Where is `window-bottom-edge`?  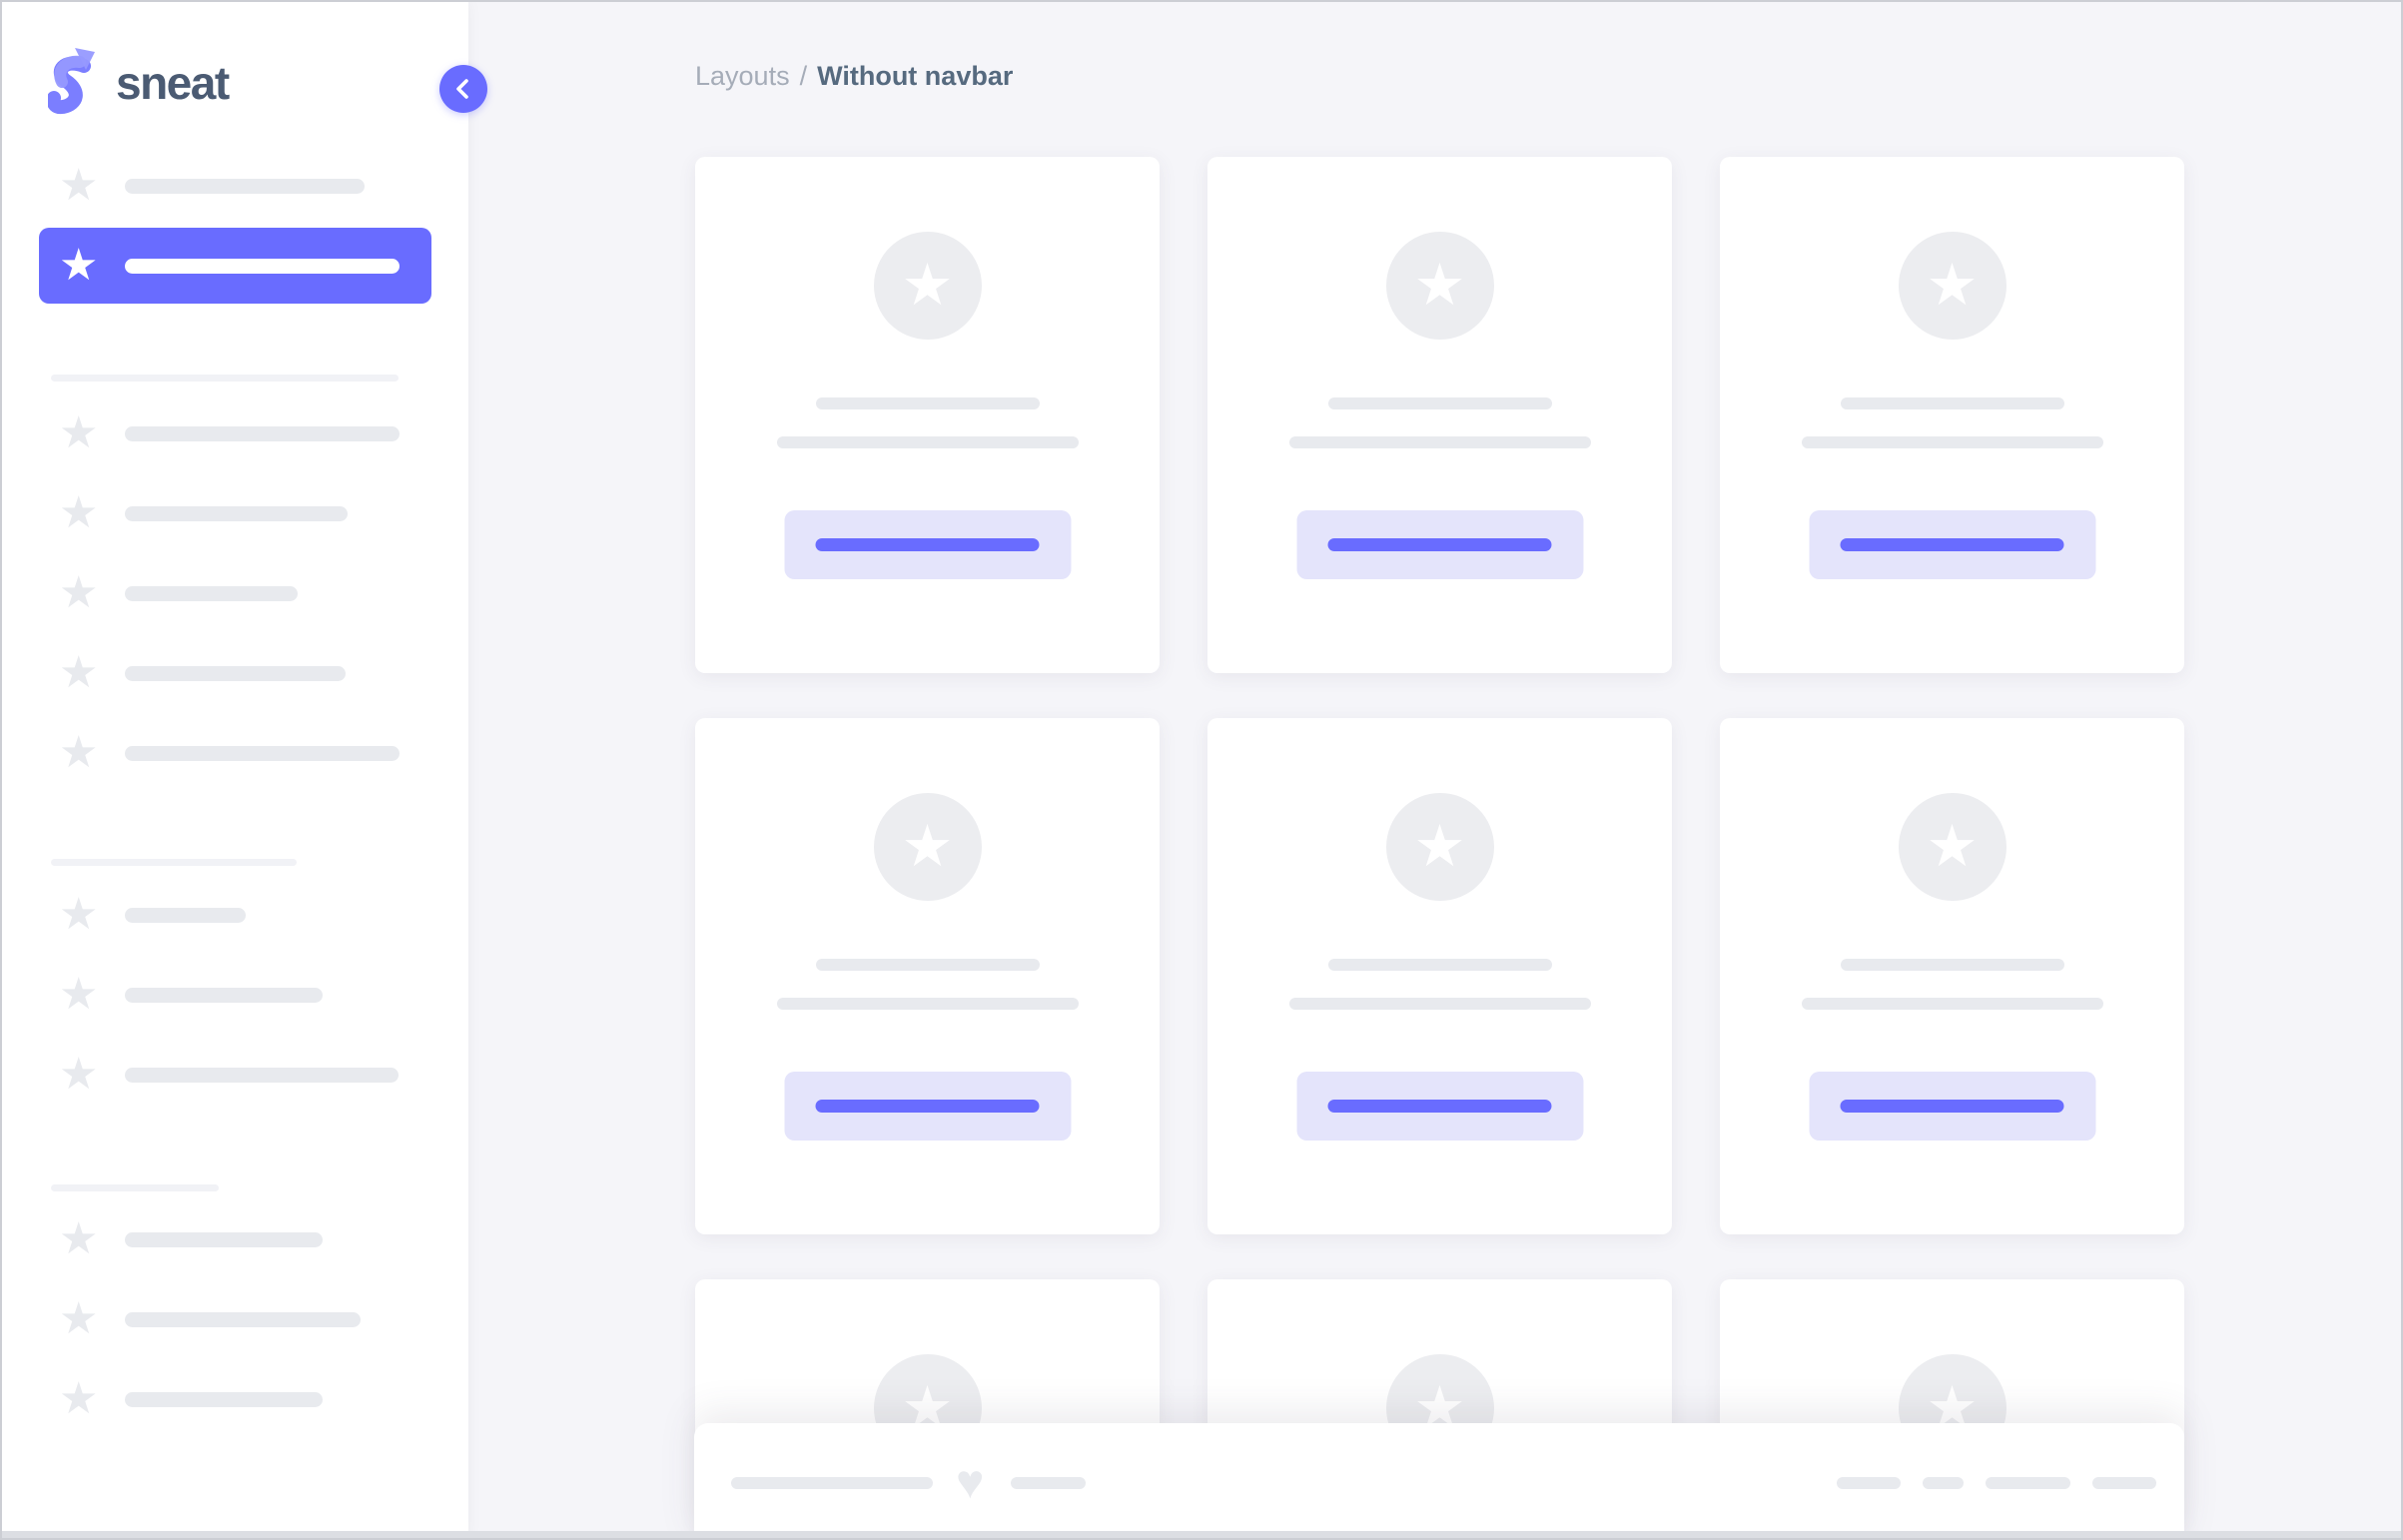 window-bottom-edge is located at coordinates (1201, 1534).